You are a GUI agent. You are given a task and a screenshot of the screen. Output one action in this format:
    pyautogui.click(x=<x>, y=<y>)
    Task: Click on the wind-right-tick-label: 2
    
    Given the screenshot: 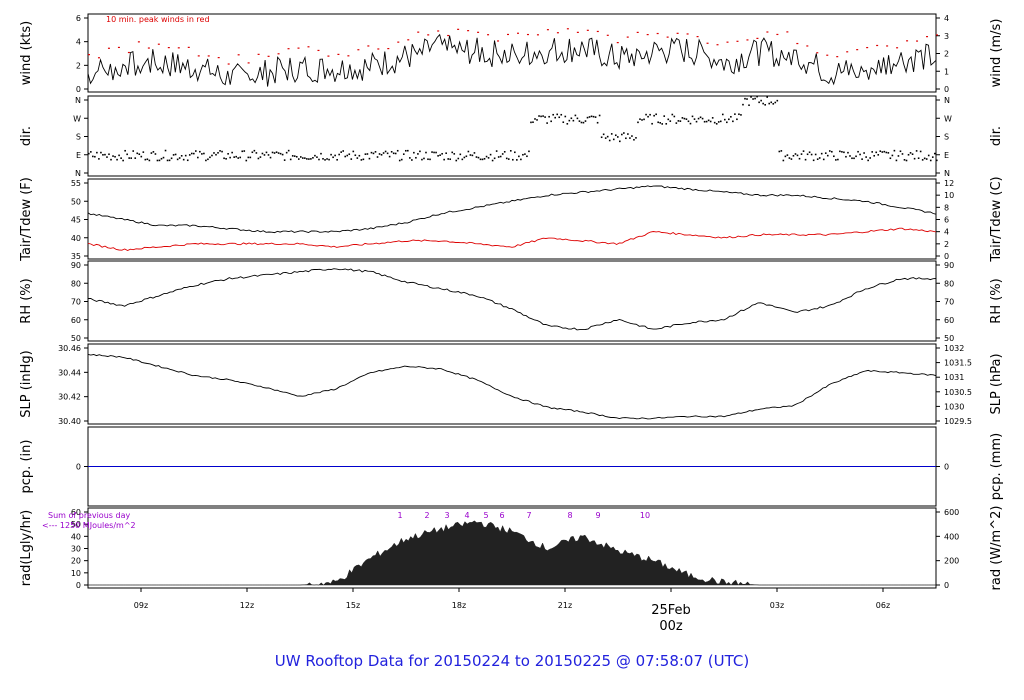 What is the action you would take?
    pyautogui.click(x=946, y=54)
    